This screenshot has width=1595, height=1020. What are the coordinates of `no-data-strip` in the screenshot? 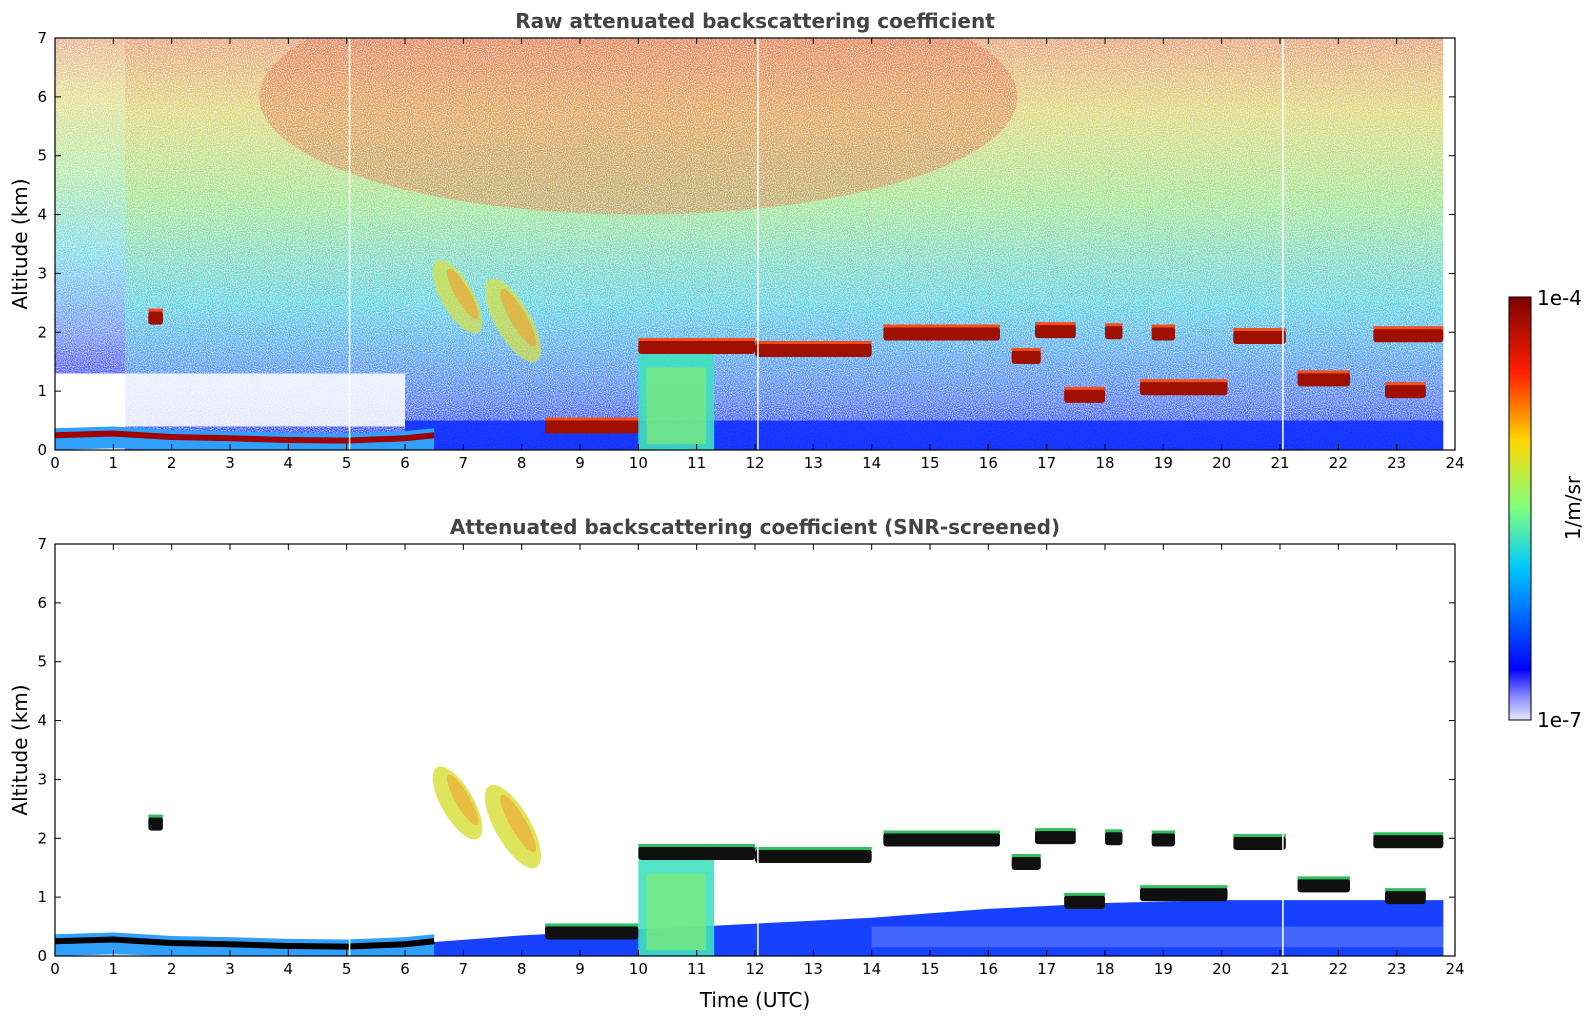 It's located at (1449, 244).